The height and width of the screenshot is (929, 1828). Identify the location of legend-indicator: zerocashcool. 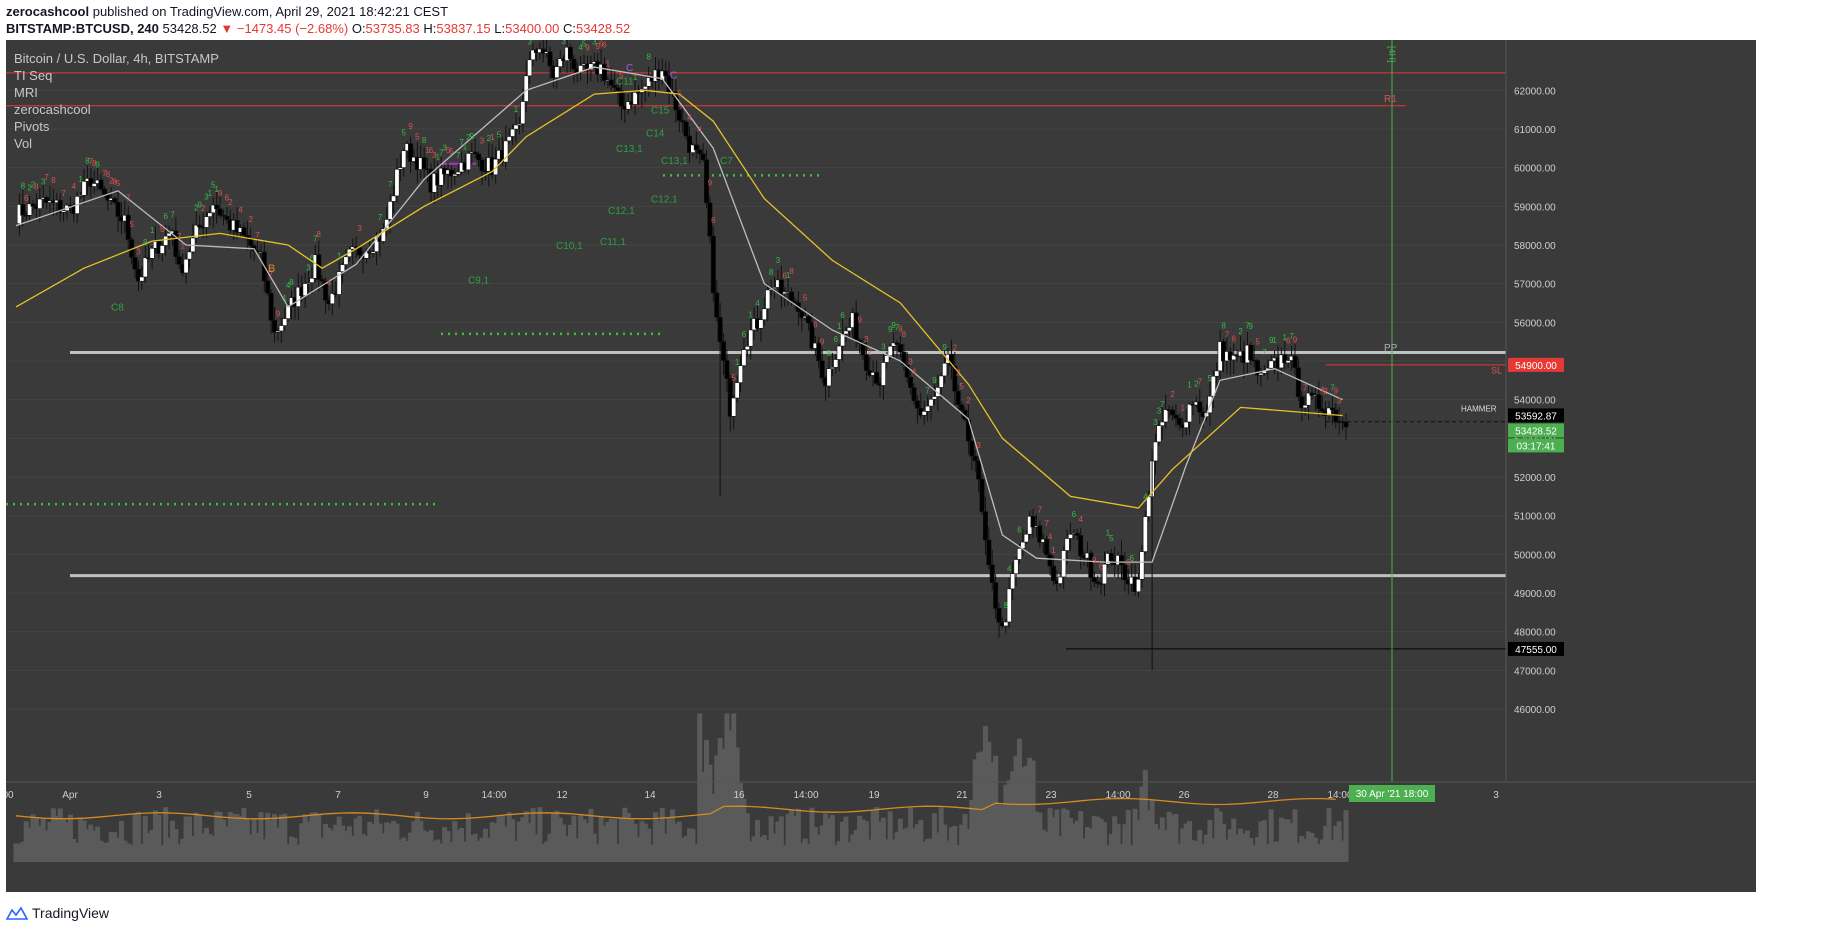
(52, 109).